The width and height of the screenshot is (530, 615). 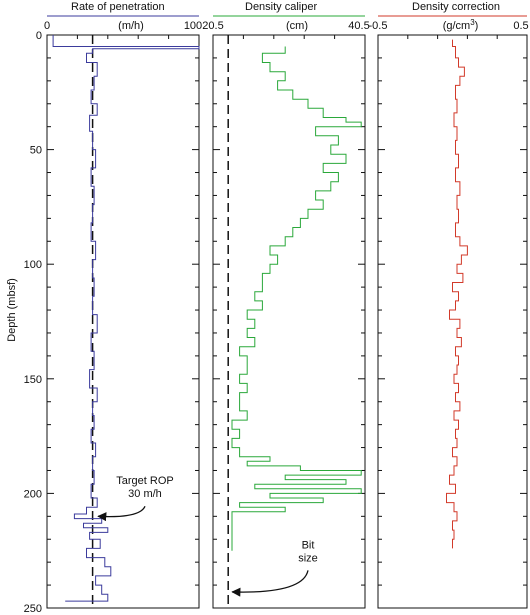 I want to click on data-curve, so click(x=457, y=294).